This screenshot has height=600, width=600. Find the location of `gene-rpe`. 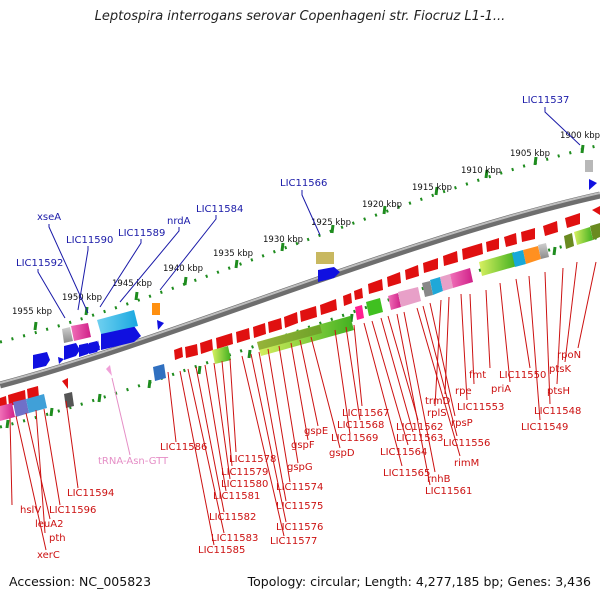

gene-rpe is located at coordinates (430, 265).